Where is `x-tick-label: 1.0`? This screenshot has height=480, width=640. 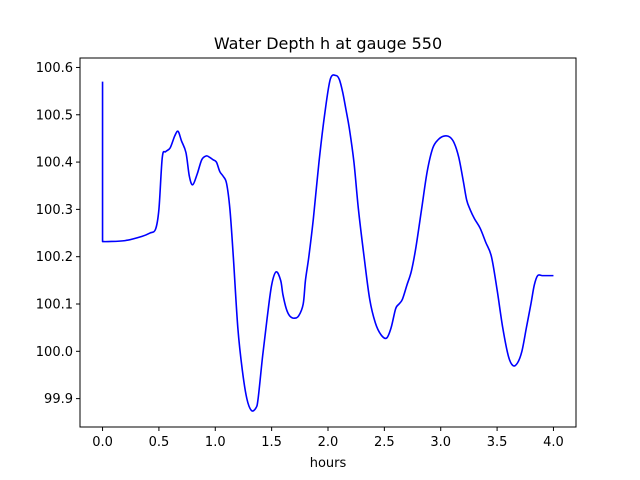 x-tick-label: 1.0 is located at coordinates (215, 442).